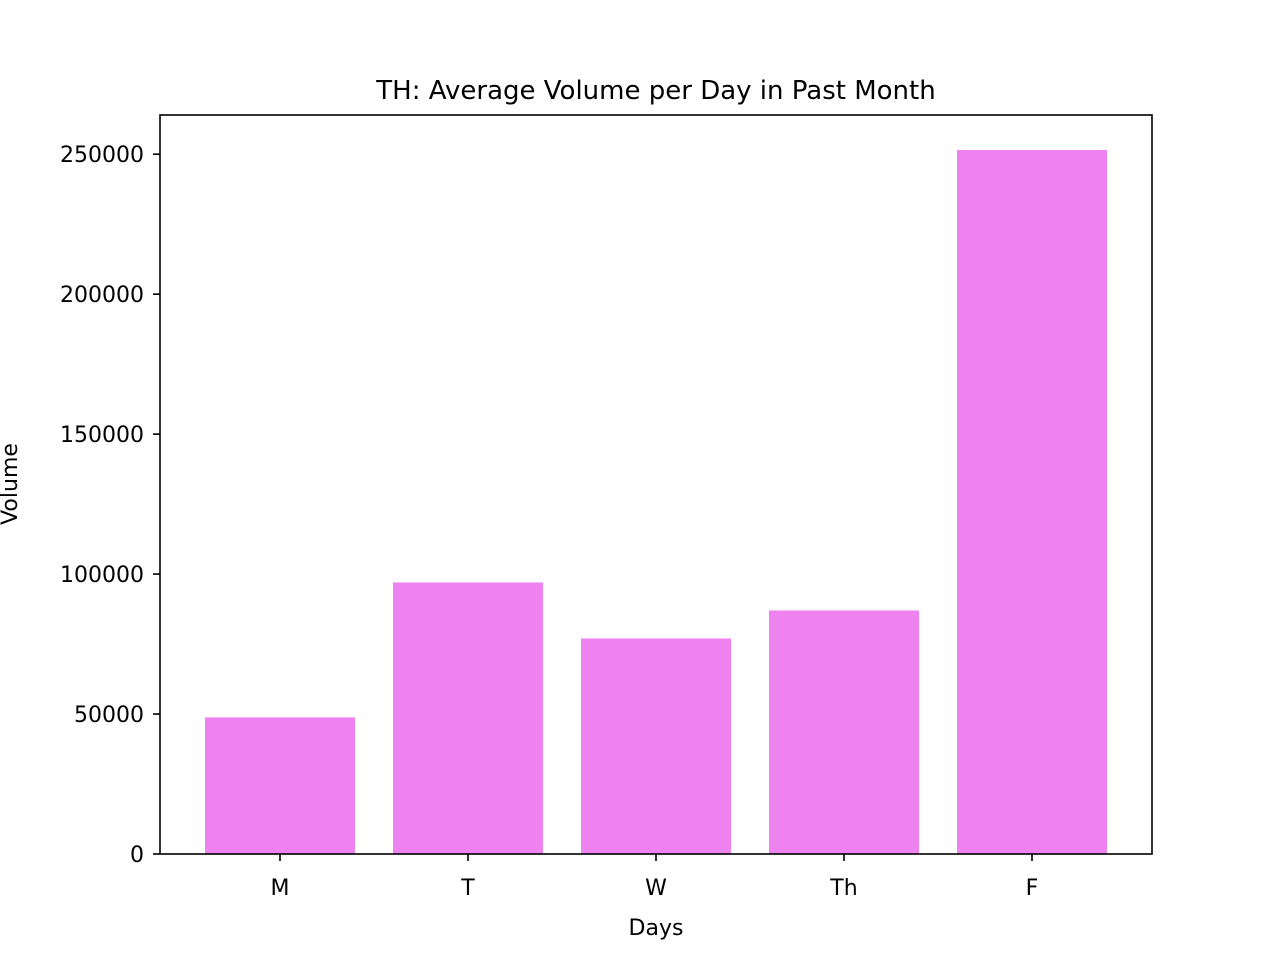 Image resolution: width=1280 pixels, height=964 pixels. What do you see at coordinates (109, 715) in the screenshot?
I see `y-tick-label: 50000` at bounding box center [109, 715].